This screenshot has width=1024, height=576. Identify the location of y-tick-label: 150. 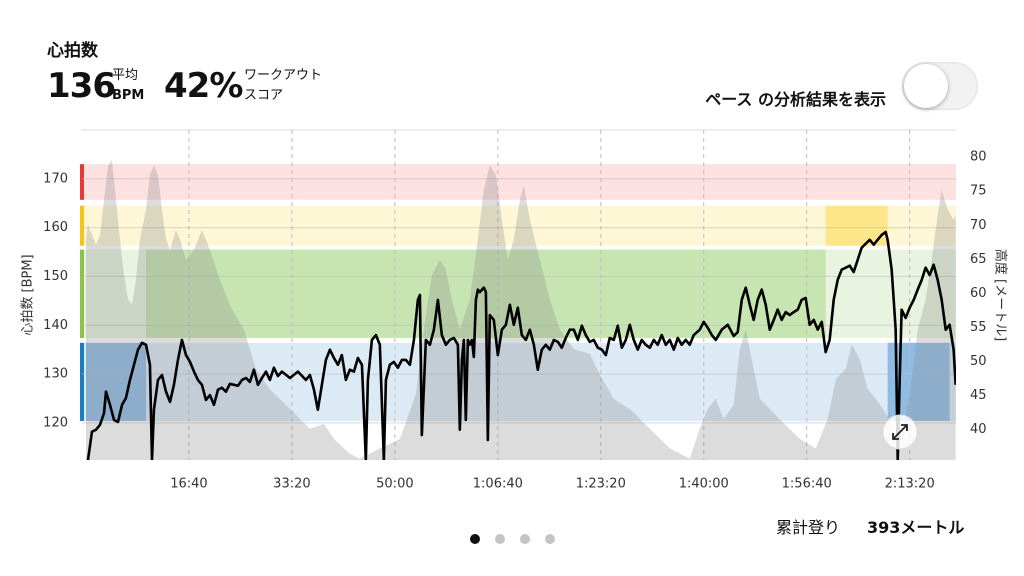
(55, 276).